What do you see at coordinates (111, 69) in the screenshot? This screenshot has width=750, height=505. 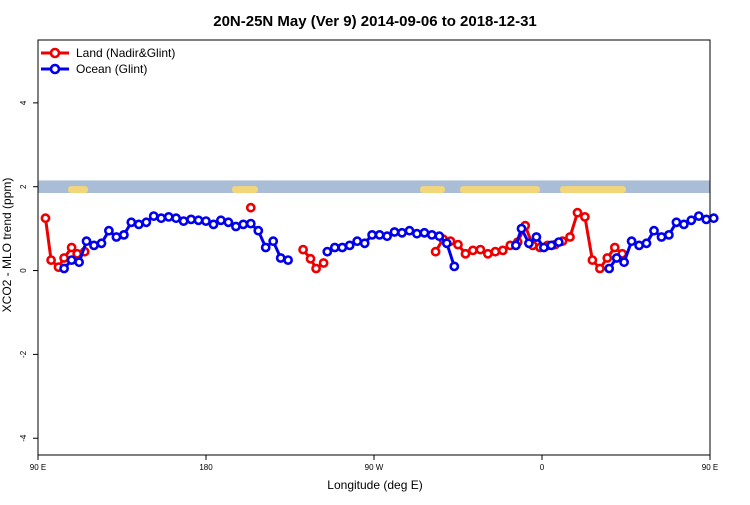 I see `legend-label: Ocean (Glint)` at bounding box center [111, 69].